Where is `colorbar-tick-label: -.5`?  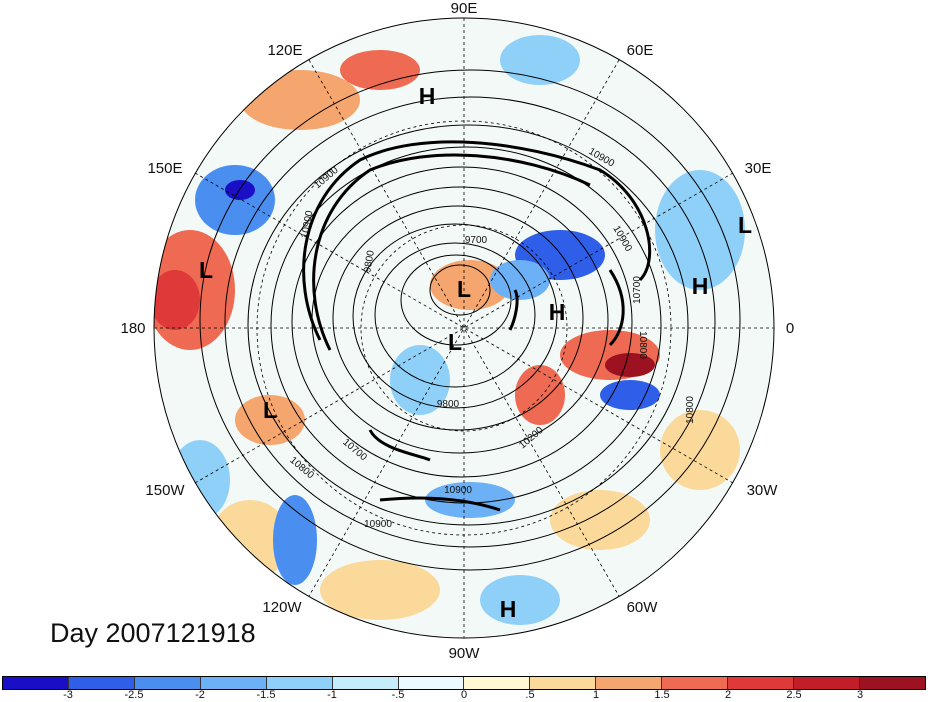 colorbar-tick-label: -.5 is located at coordinates (398, 695).